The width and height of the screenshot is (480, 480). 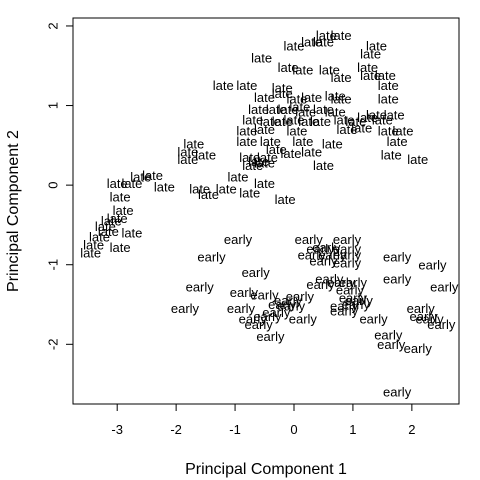 What do you see at coordinates (352, 429) in the screenshot?
I see `x-tick-label: 1` at bounding box center [352, 429].